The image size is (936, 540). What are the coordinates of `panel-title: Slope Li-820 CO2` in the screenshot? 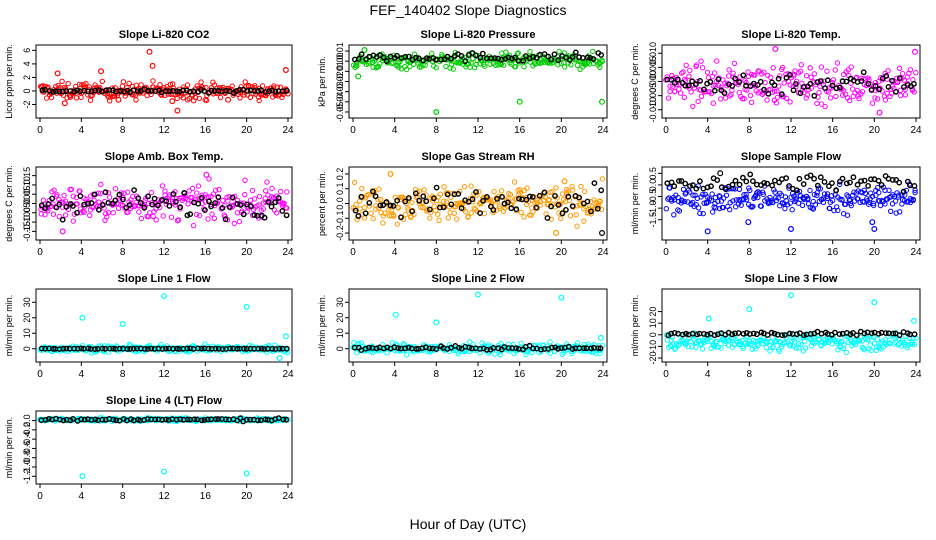 It's located at (164, 35).